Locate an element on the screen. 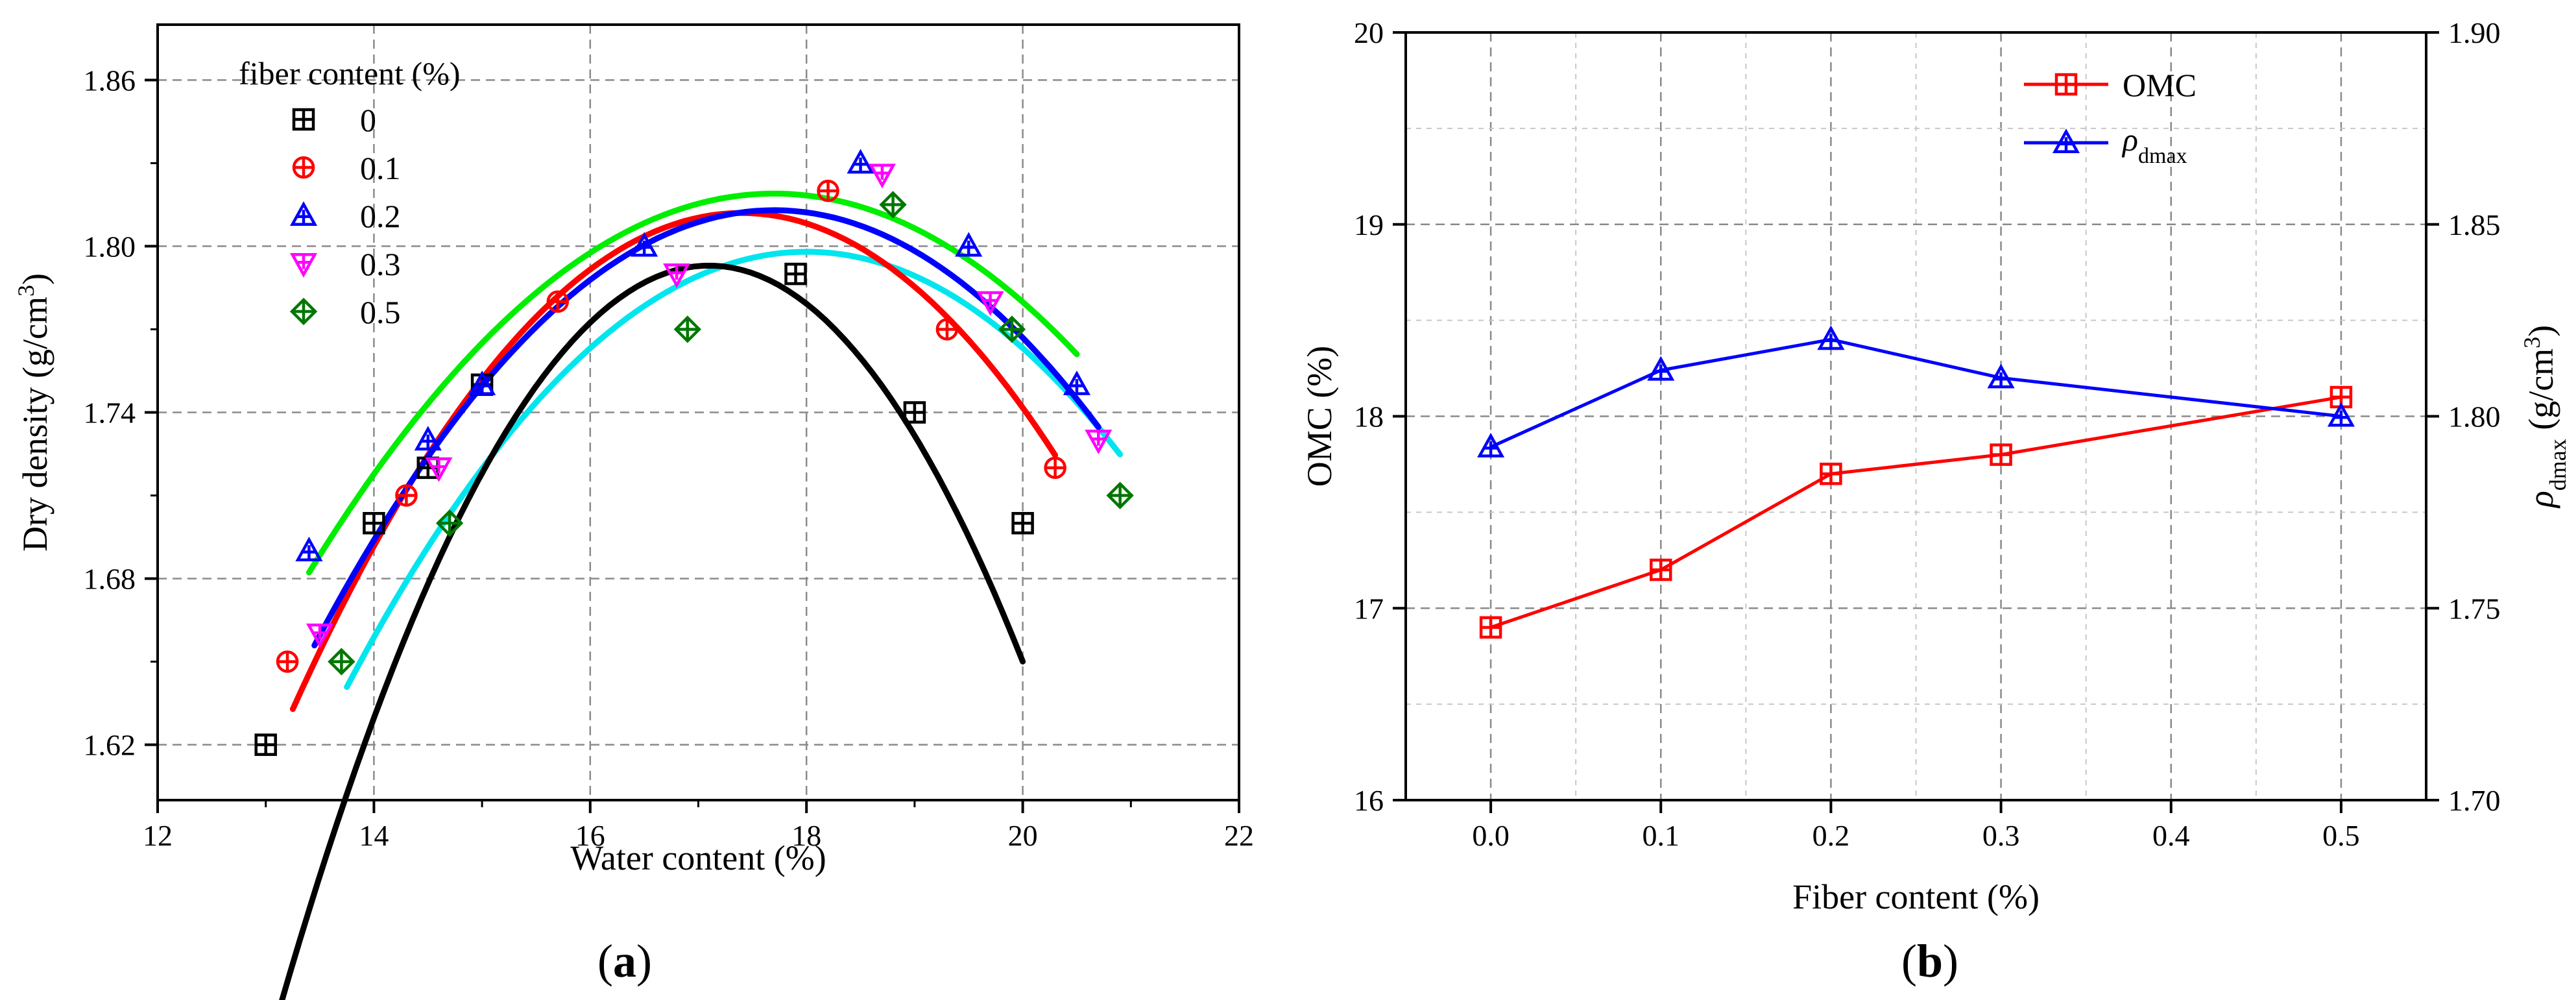 This screenshot has width=2576, height=1000. b-y2label-unit: (g/cm is located at coordinates (2541, 393).